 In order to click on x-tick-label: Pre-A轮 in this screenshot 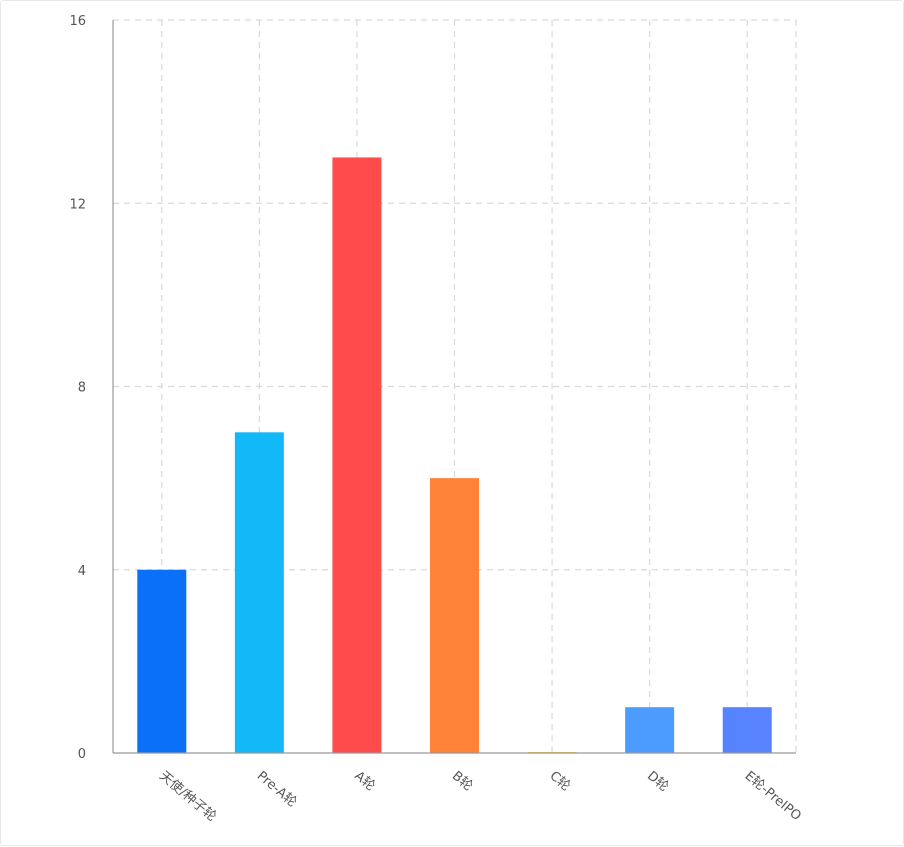, I will do `click(277, 790)`.